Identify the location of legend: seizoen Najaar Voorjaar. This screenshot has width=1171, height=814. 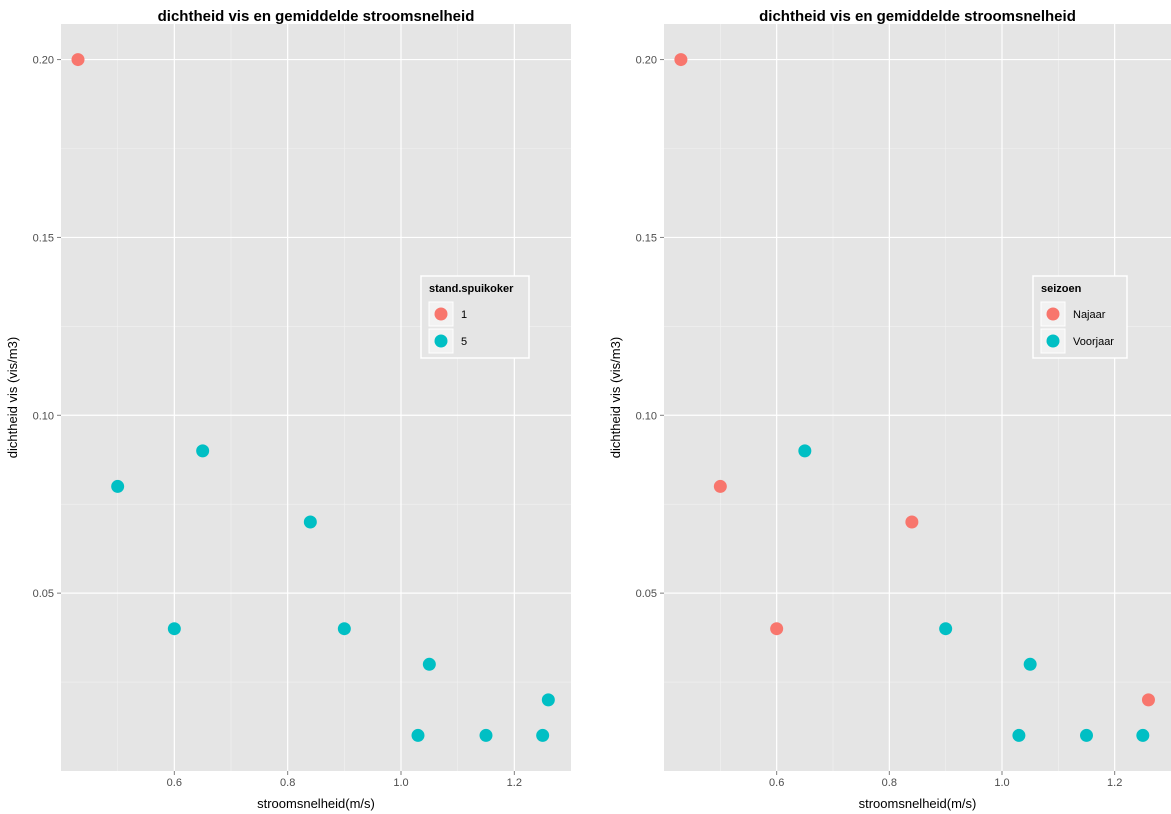
(1080, 317).